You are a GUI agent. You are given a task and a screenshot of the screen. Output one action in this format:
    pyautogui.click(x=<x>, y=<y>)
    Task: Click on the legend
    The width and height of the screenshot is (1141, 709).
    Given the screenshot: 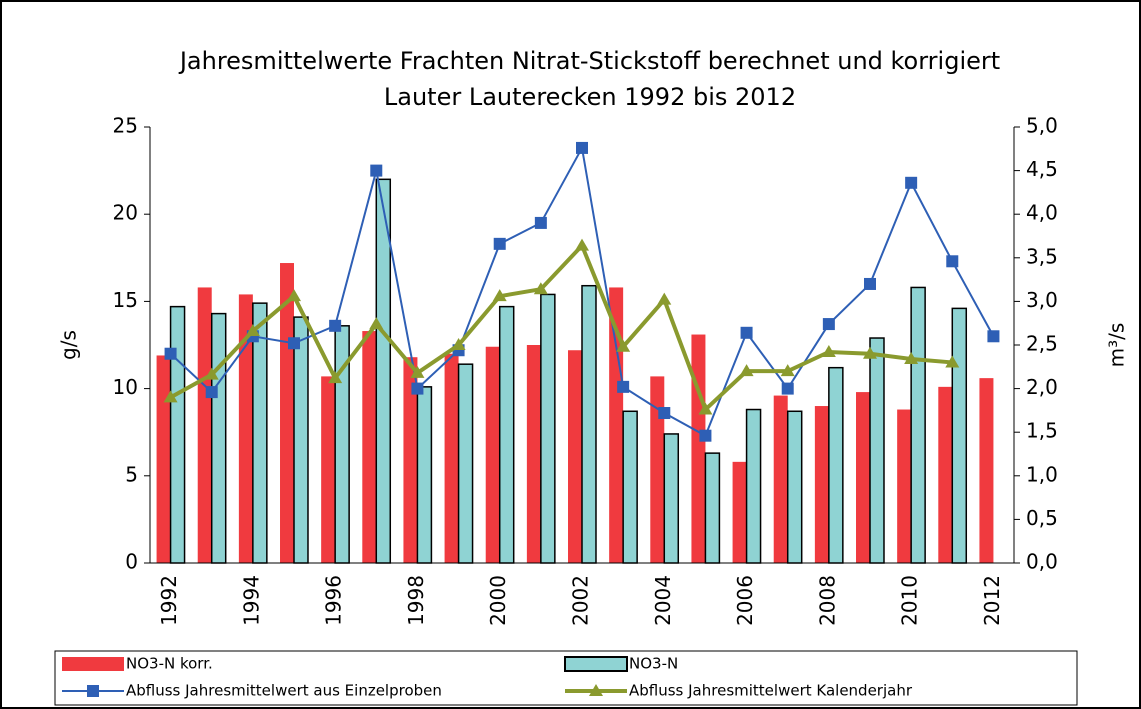 What is the action you would take?
    pyautogui.click(x=566, y=678)
    